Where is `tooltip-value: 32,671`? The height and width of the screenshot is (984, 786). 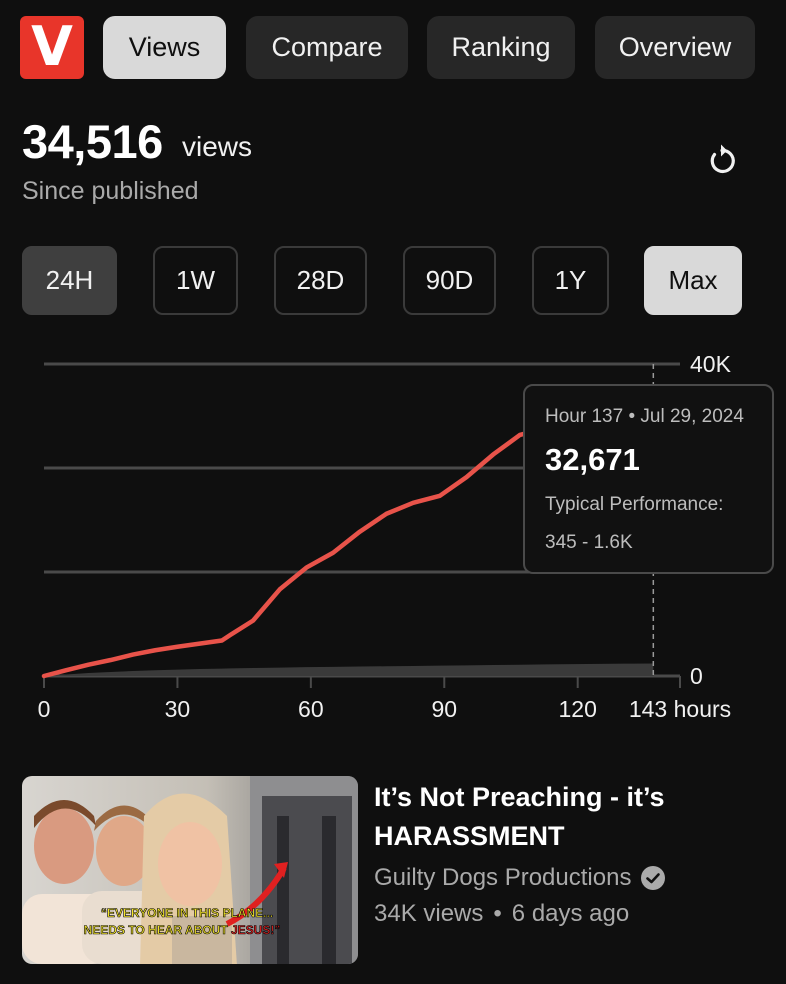 tooltip-value: 32,671 is located at coordinates (592, 459).